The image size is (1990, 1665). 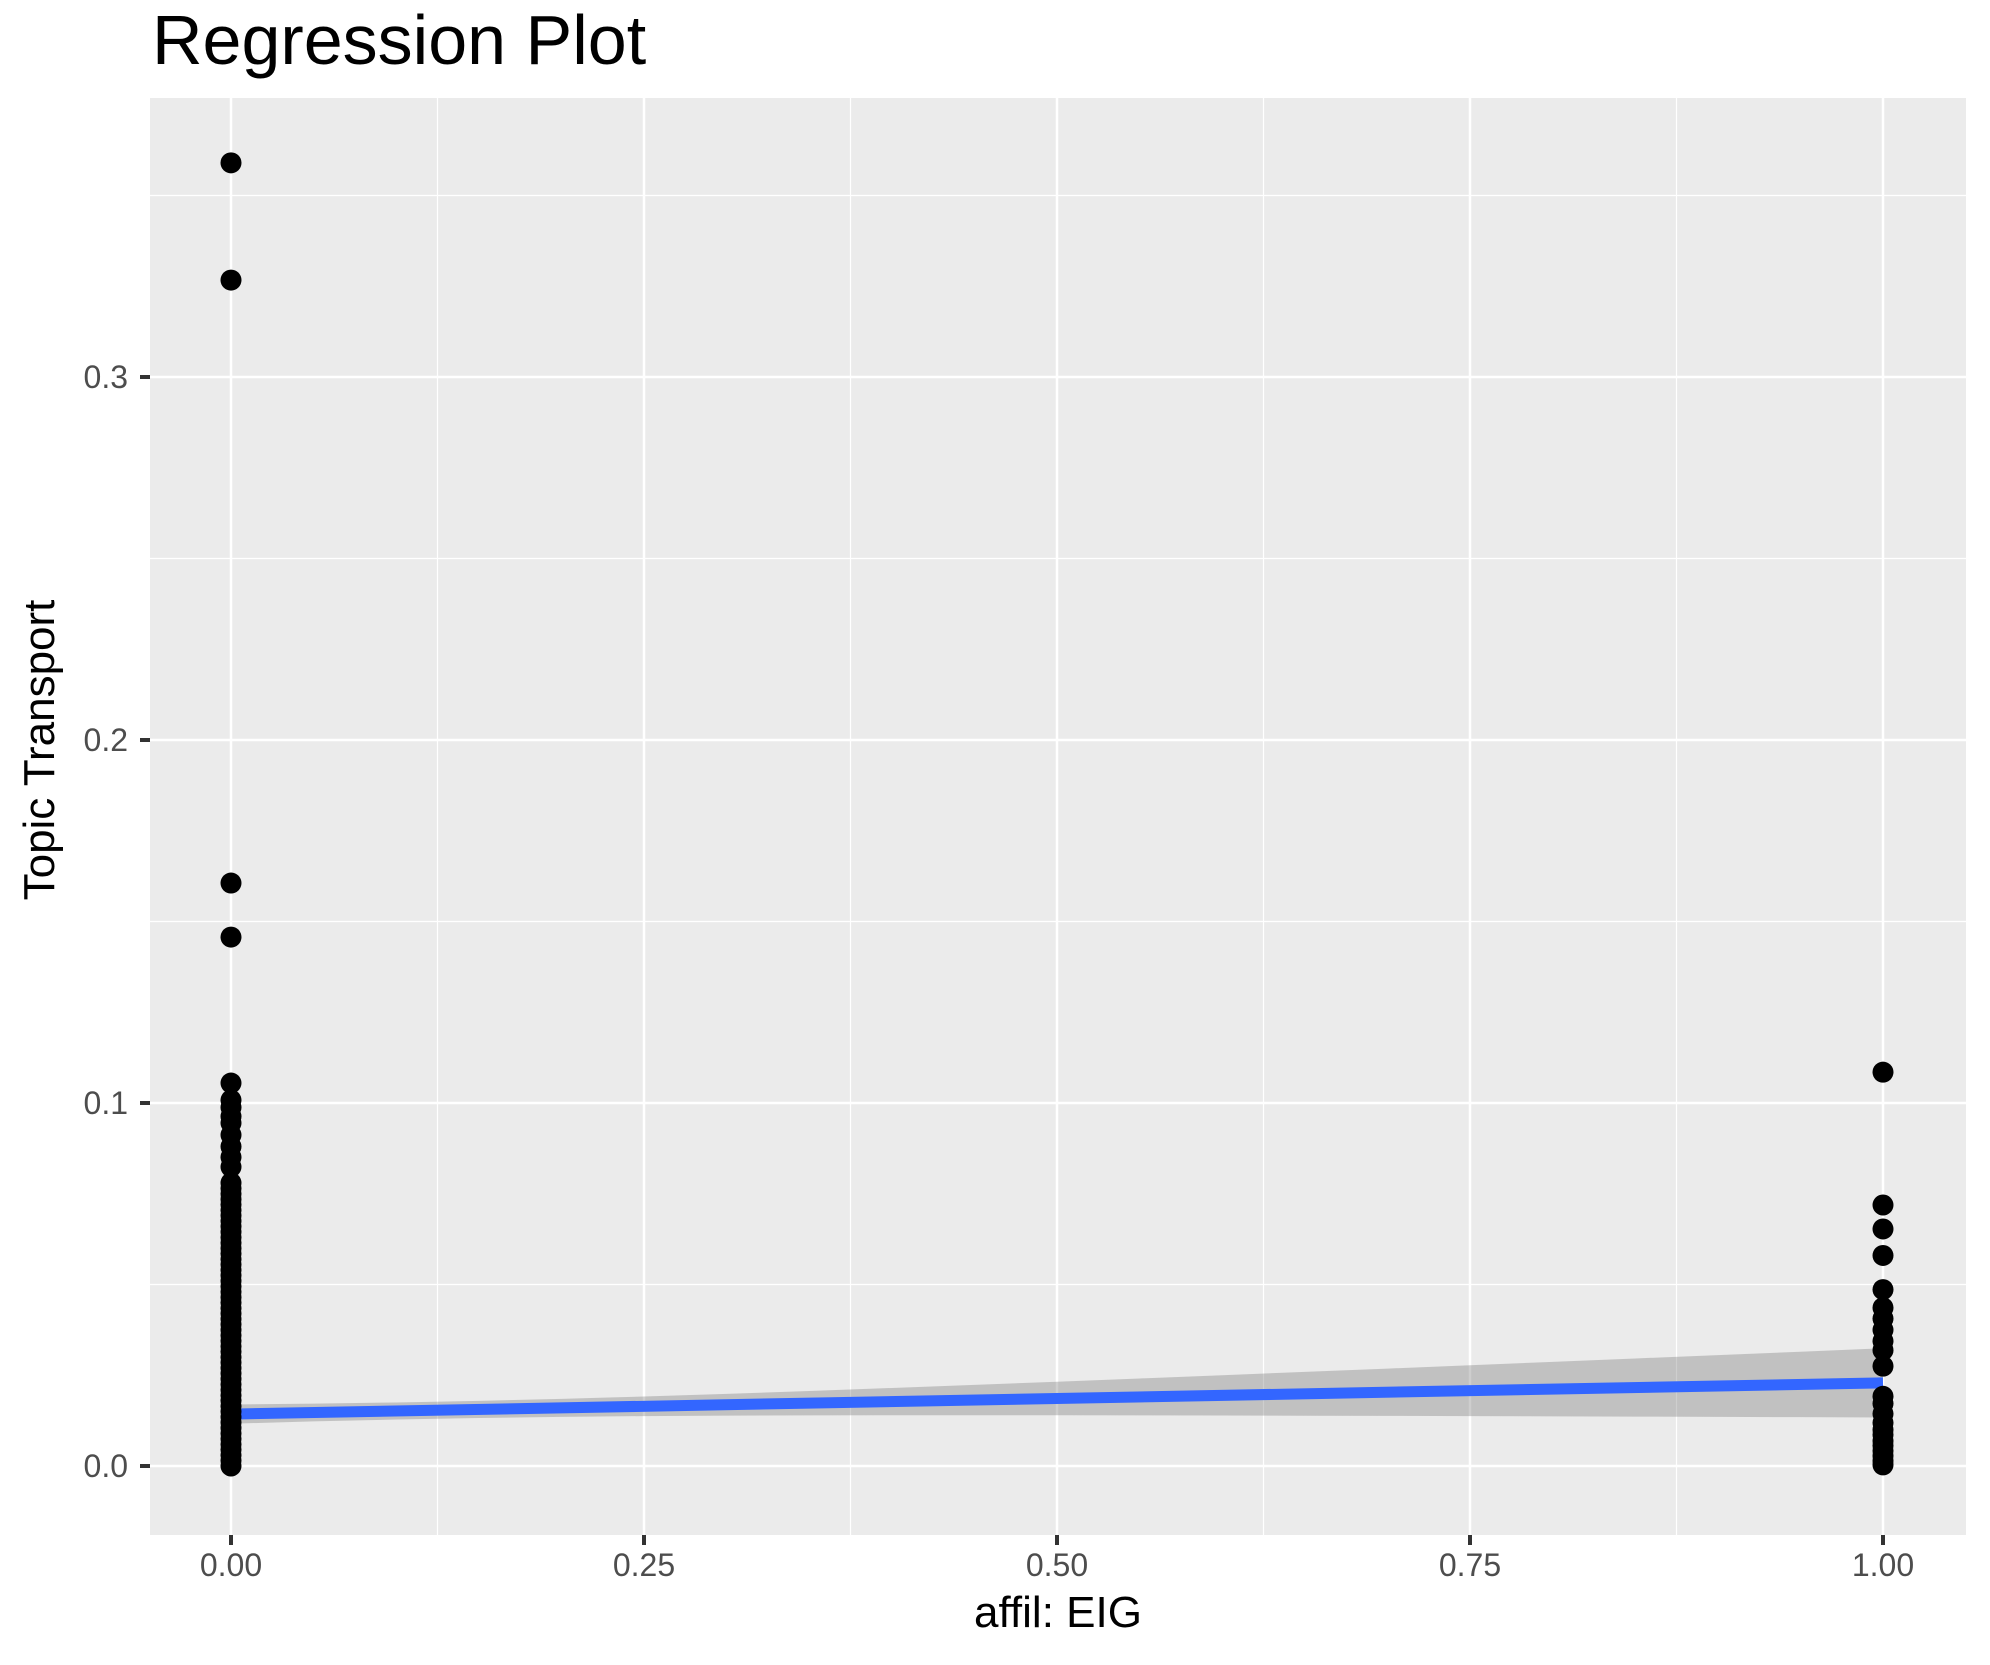 What do you see at coordinates (1057, 1398) in the screenshot?
I see `regression-line` at bounding box center [1057, 1398].